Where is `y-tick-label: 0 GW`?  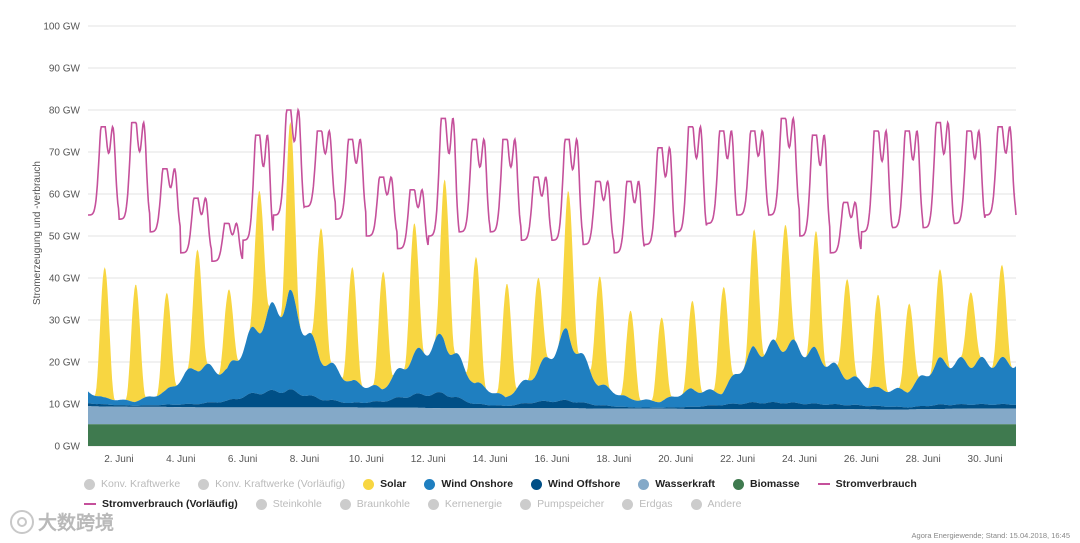 y-tick-label: 0 GW is located at coordinates (67, 447).